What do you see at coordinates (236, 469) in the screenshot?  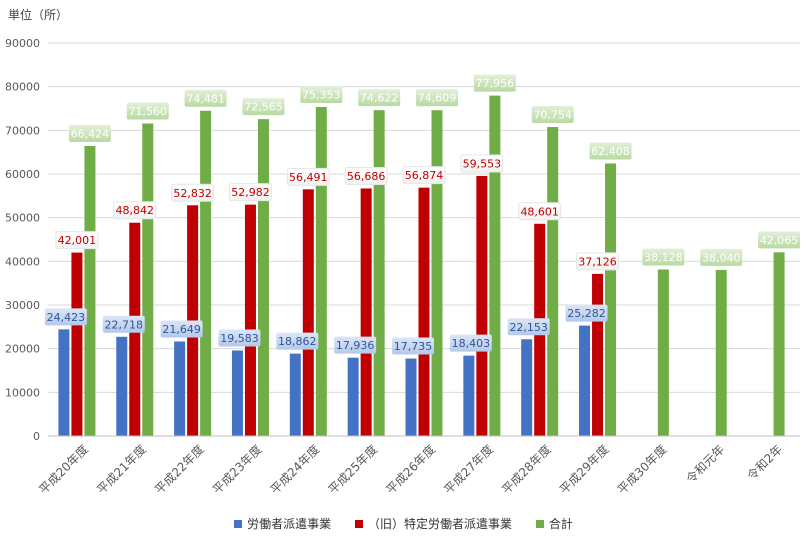 I see `x-tick-label: 平成23年度` at bounding box center [236, 469].